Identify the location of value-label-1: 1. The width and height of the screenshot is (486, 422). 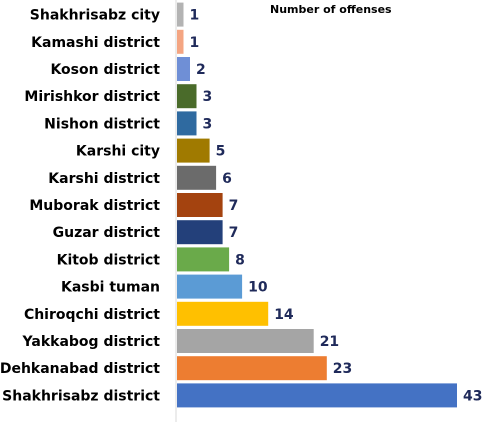
(195, 16).